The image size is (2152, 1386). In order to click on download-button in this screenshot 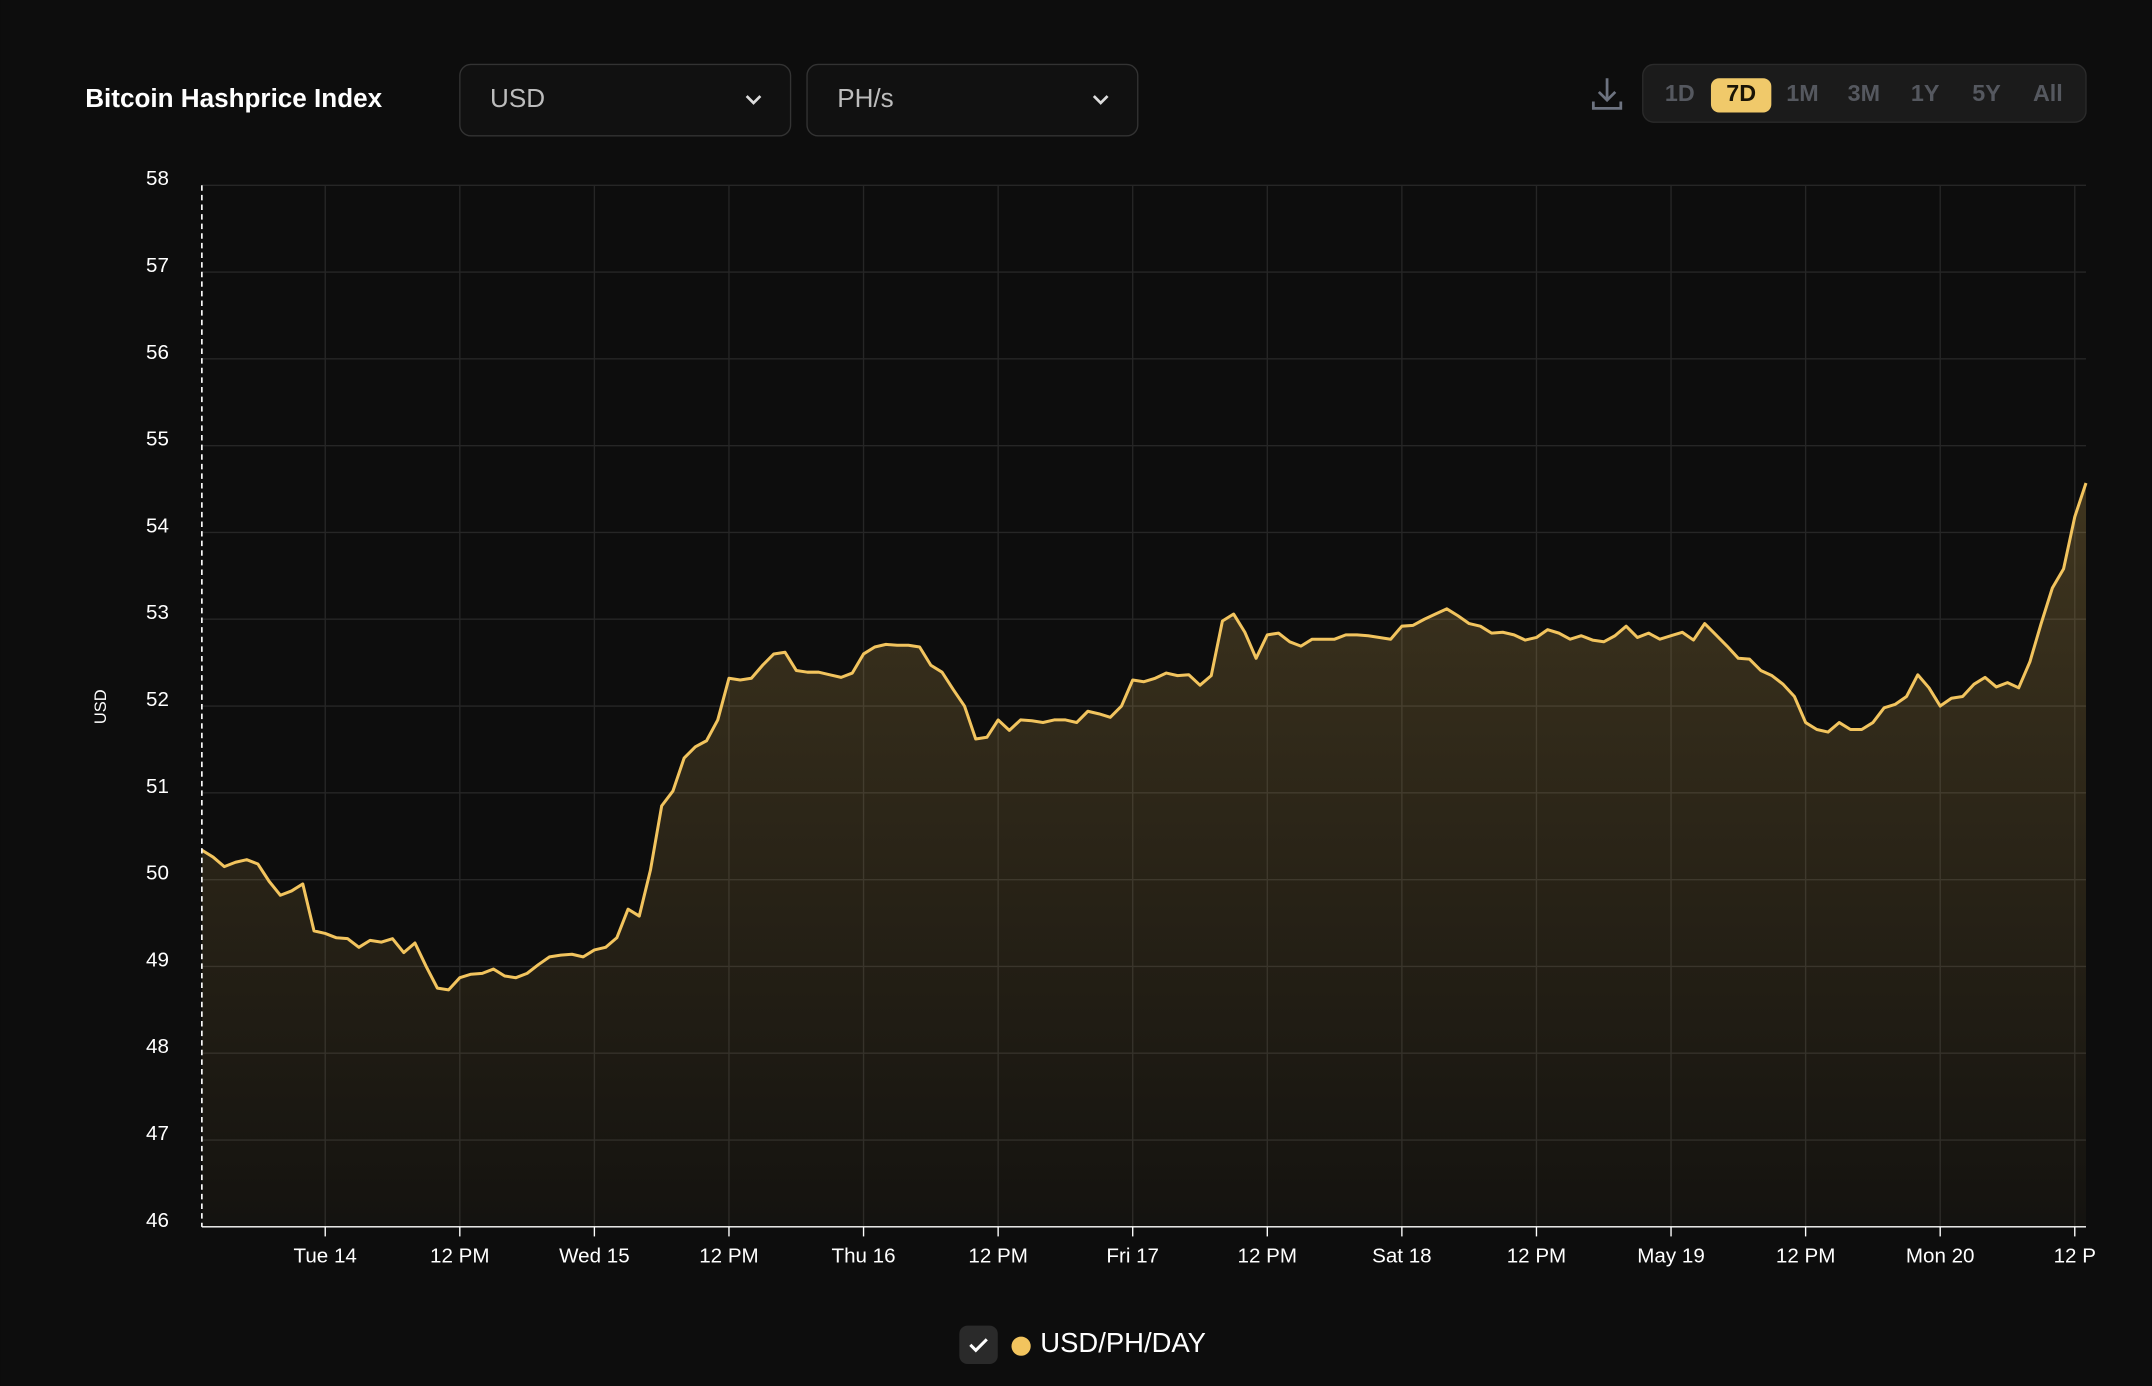, I will do `click(1607, 94)`.